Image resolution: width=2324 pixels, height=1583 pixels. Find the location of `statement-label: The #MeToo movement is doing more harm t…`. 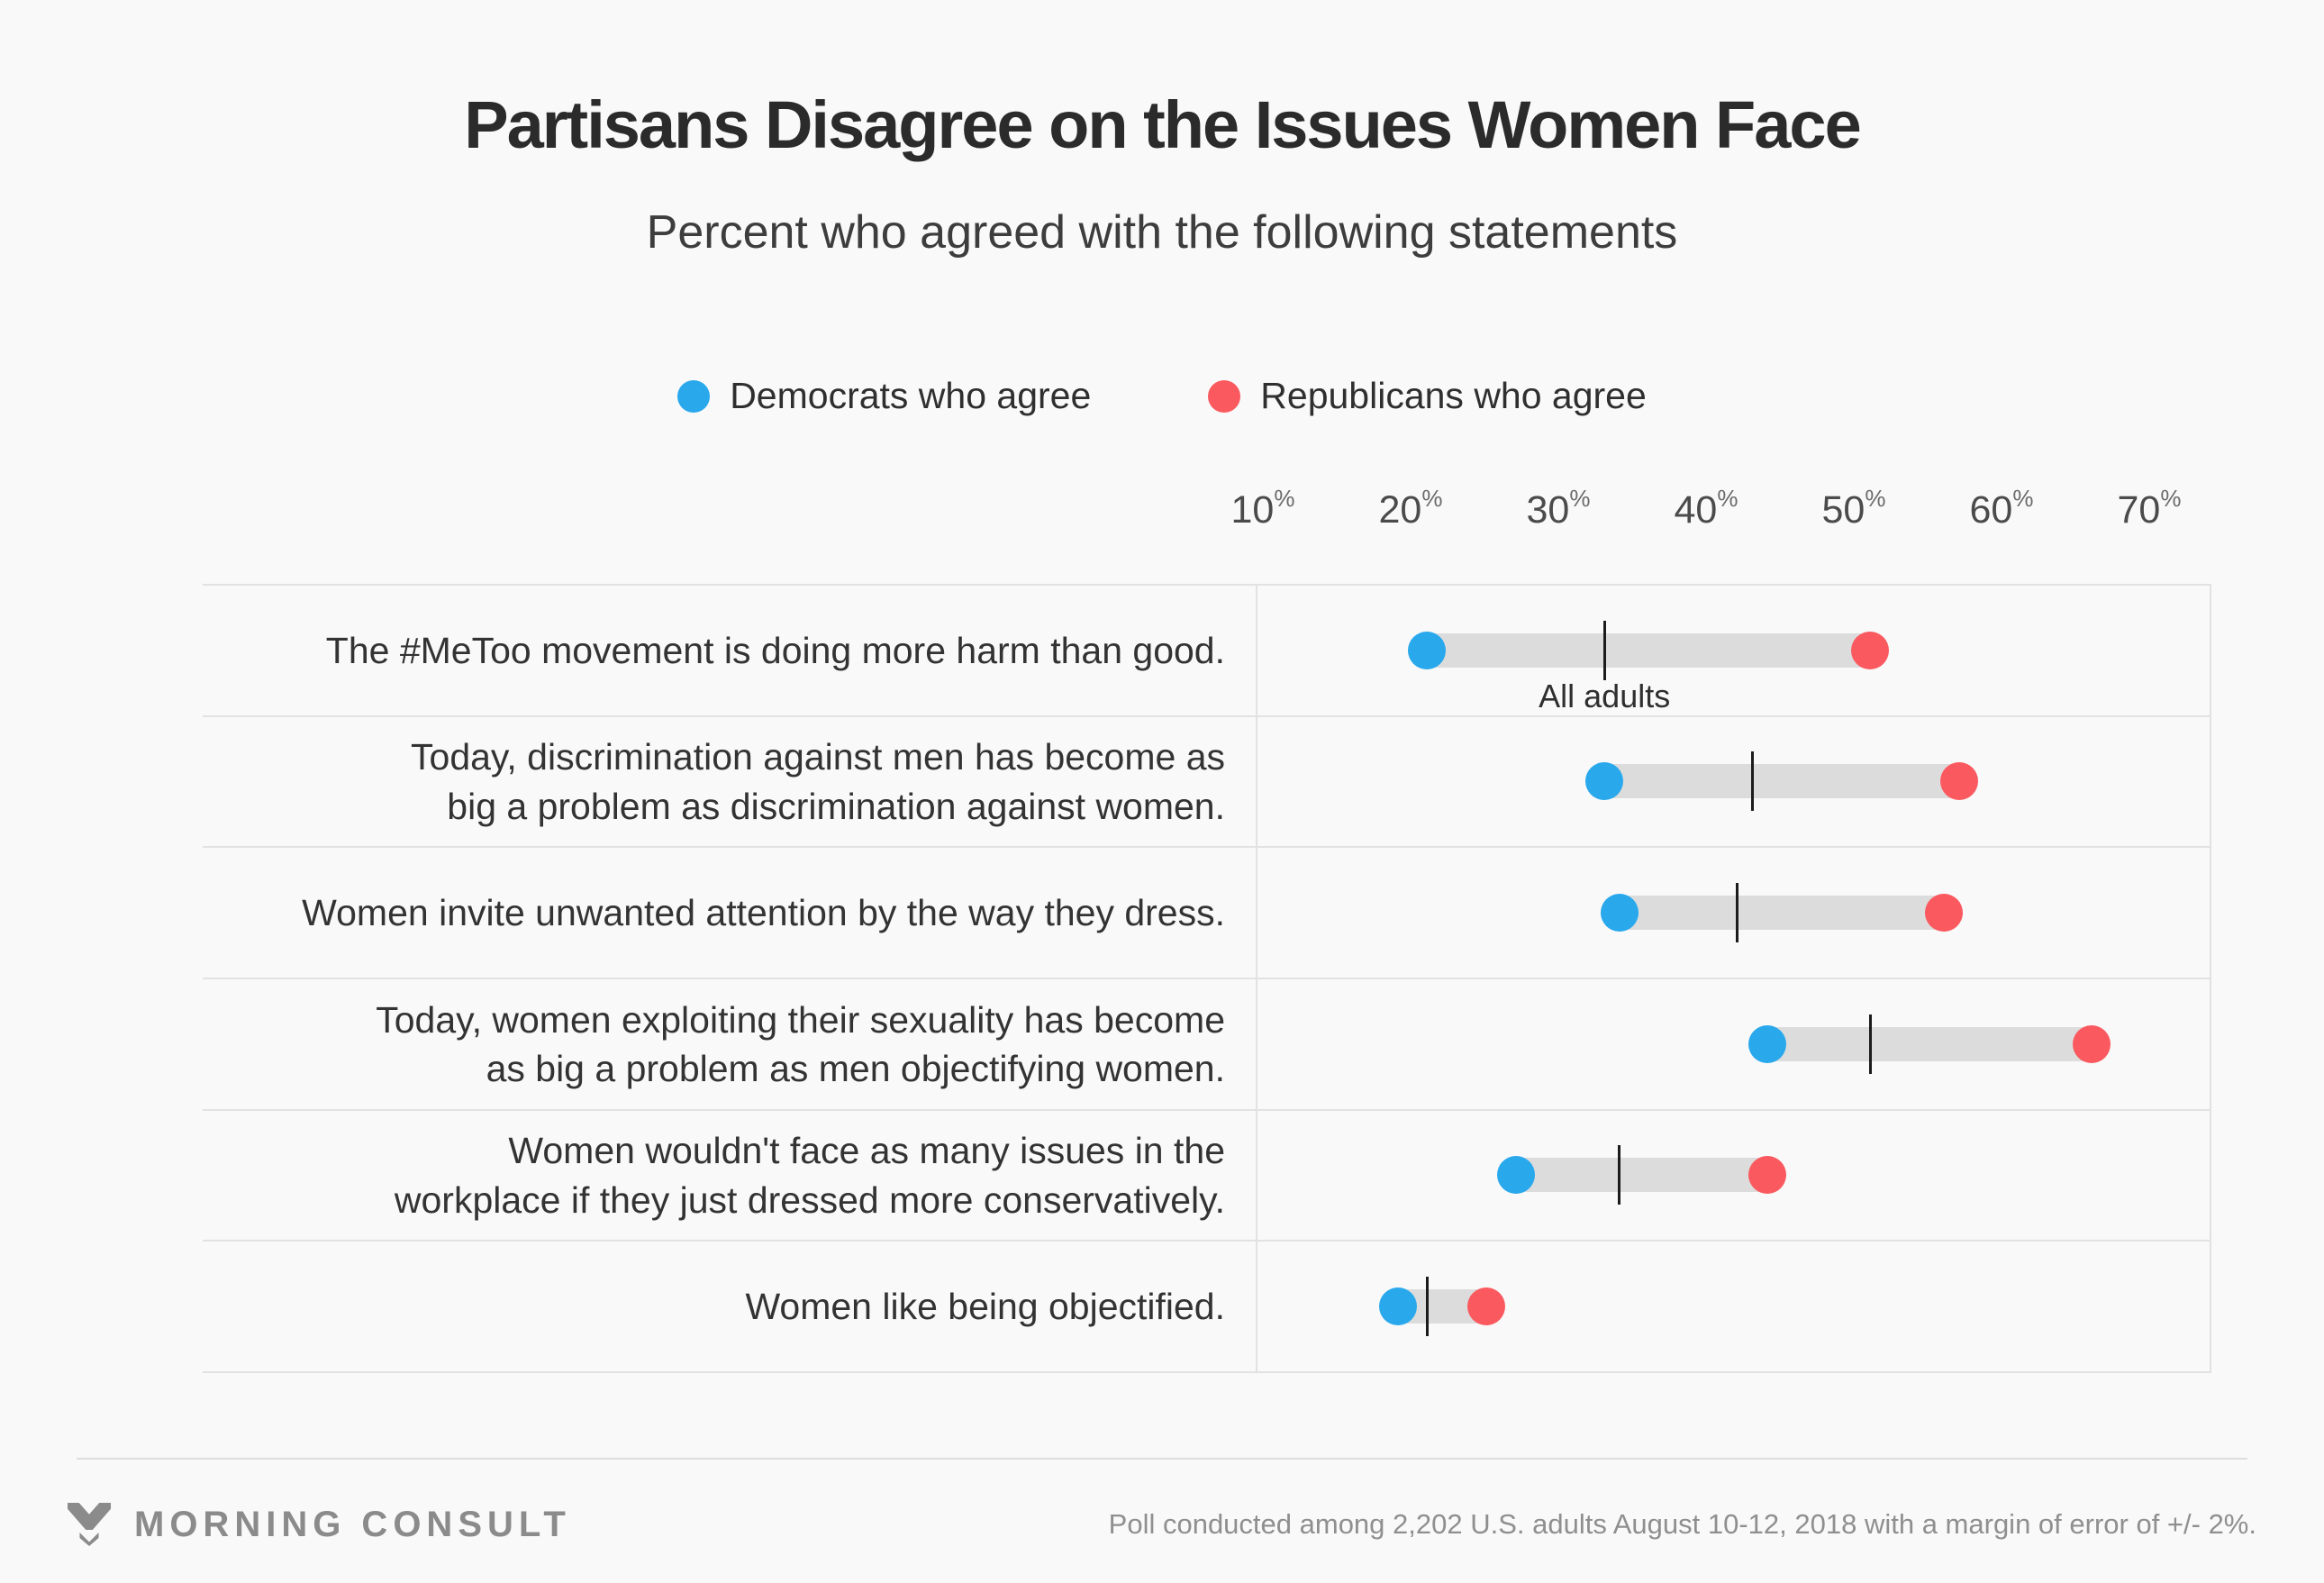

statement-label: The #MeToo movement is doing more harm t… is located at coordinates (775, 650).